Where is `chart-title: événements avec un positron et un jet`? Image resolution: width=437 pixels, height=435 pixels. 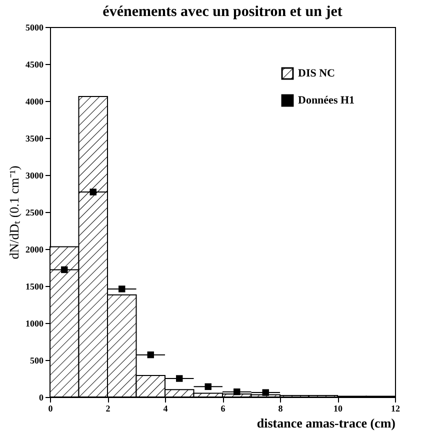 chart-title: événements avec un positron et un jet is located at coordinates (222, 12).